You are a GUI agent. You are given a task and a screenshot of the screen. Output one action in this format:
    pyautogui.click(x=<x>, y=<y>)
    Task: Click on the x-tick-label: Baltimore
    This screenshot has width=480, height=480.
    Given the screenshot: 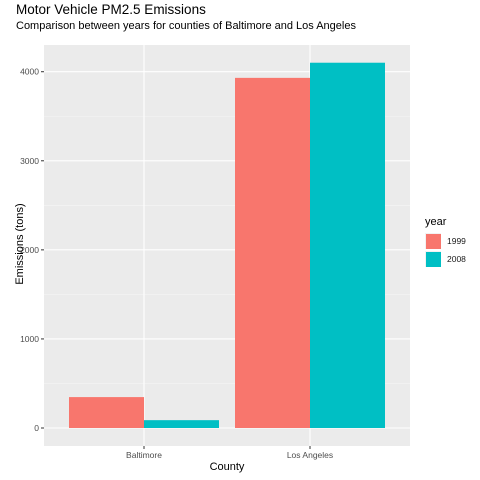 What is the action you would take?
    pyautogui.click(x=144, y=455)
    